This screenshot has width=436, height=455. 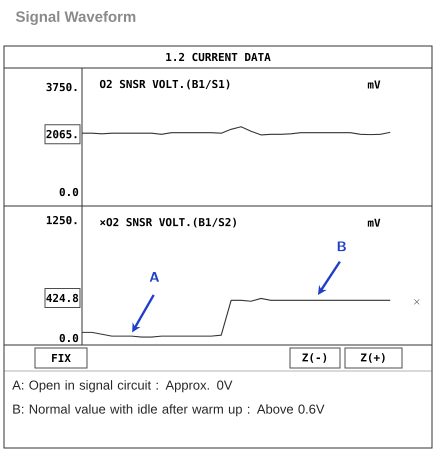 I want to click on text: Z(-), so click(x=314, y=358).